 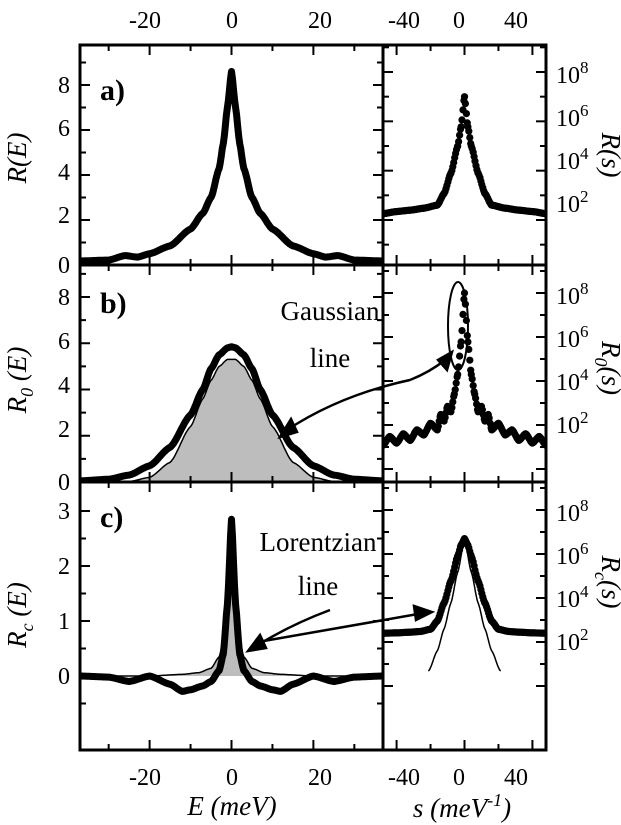 What do you see at coordinates (572, 138) in the screenshot?
I see `log-tick-labels-a: 10⁸ 10⁶ 10⁴ 10²` at bounding box center [572, 138].